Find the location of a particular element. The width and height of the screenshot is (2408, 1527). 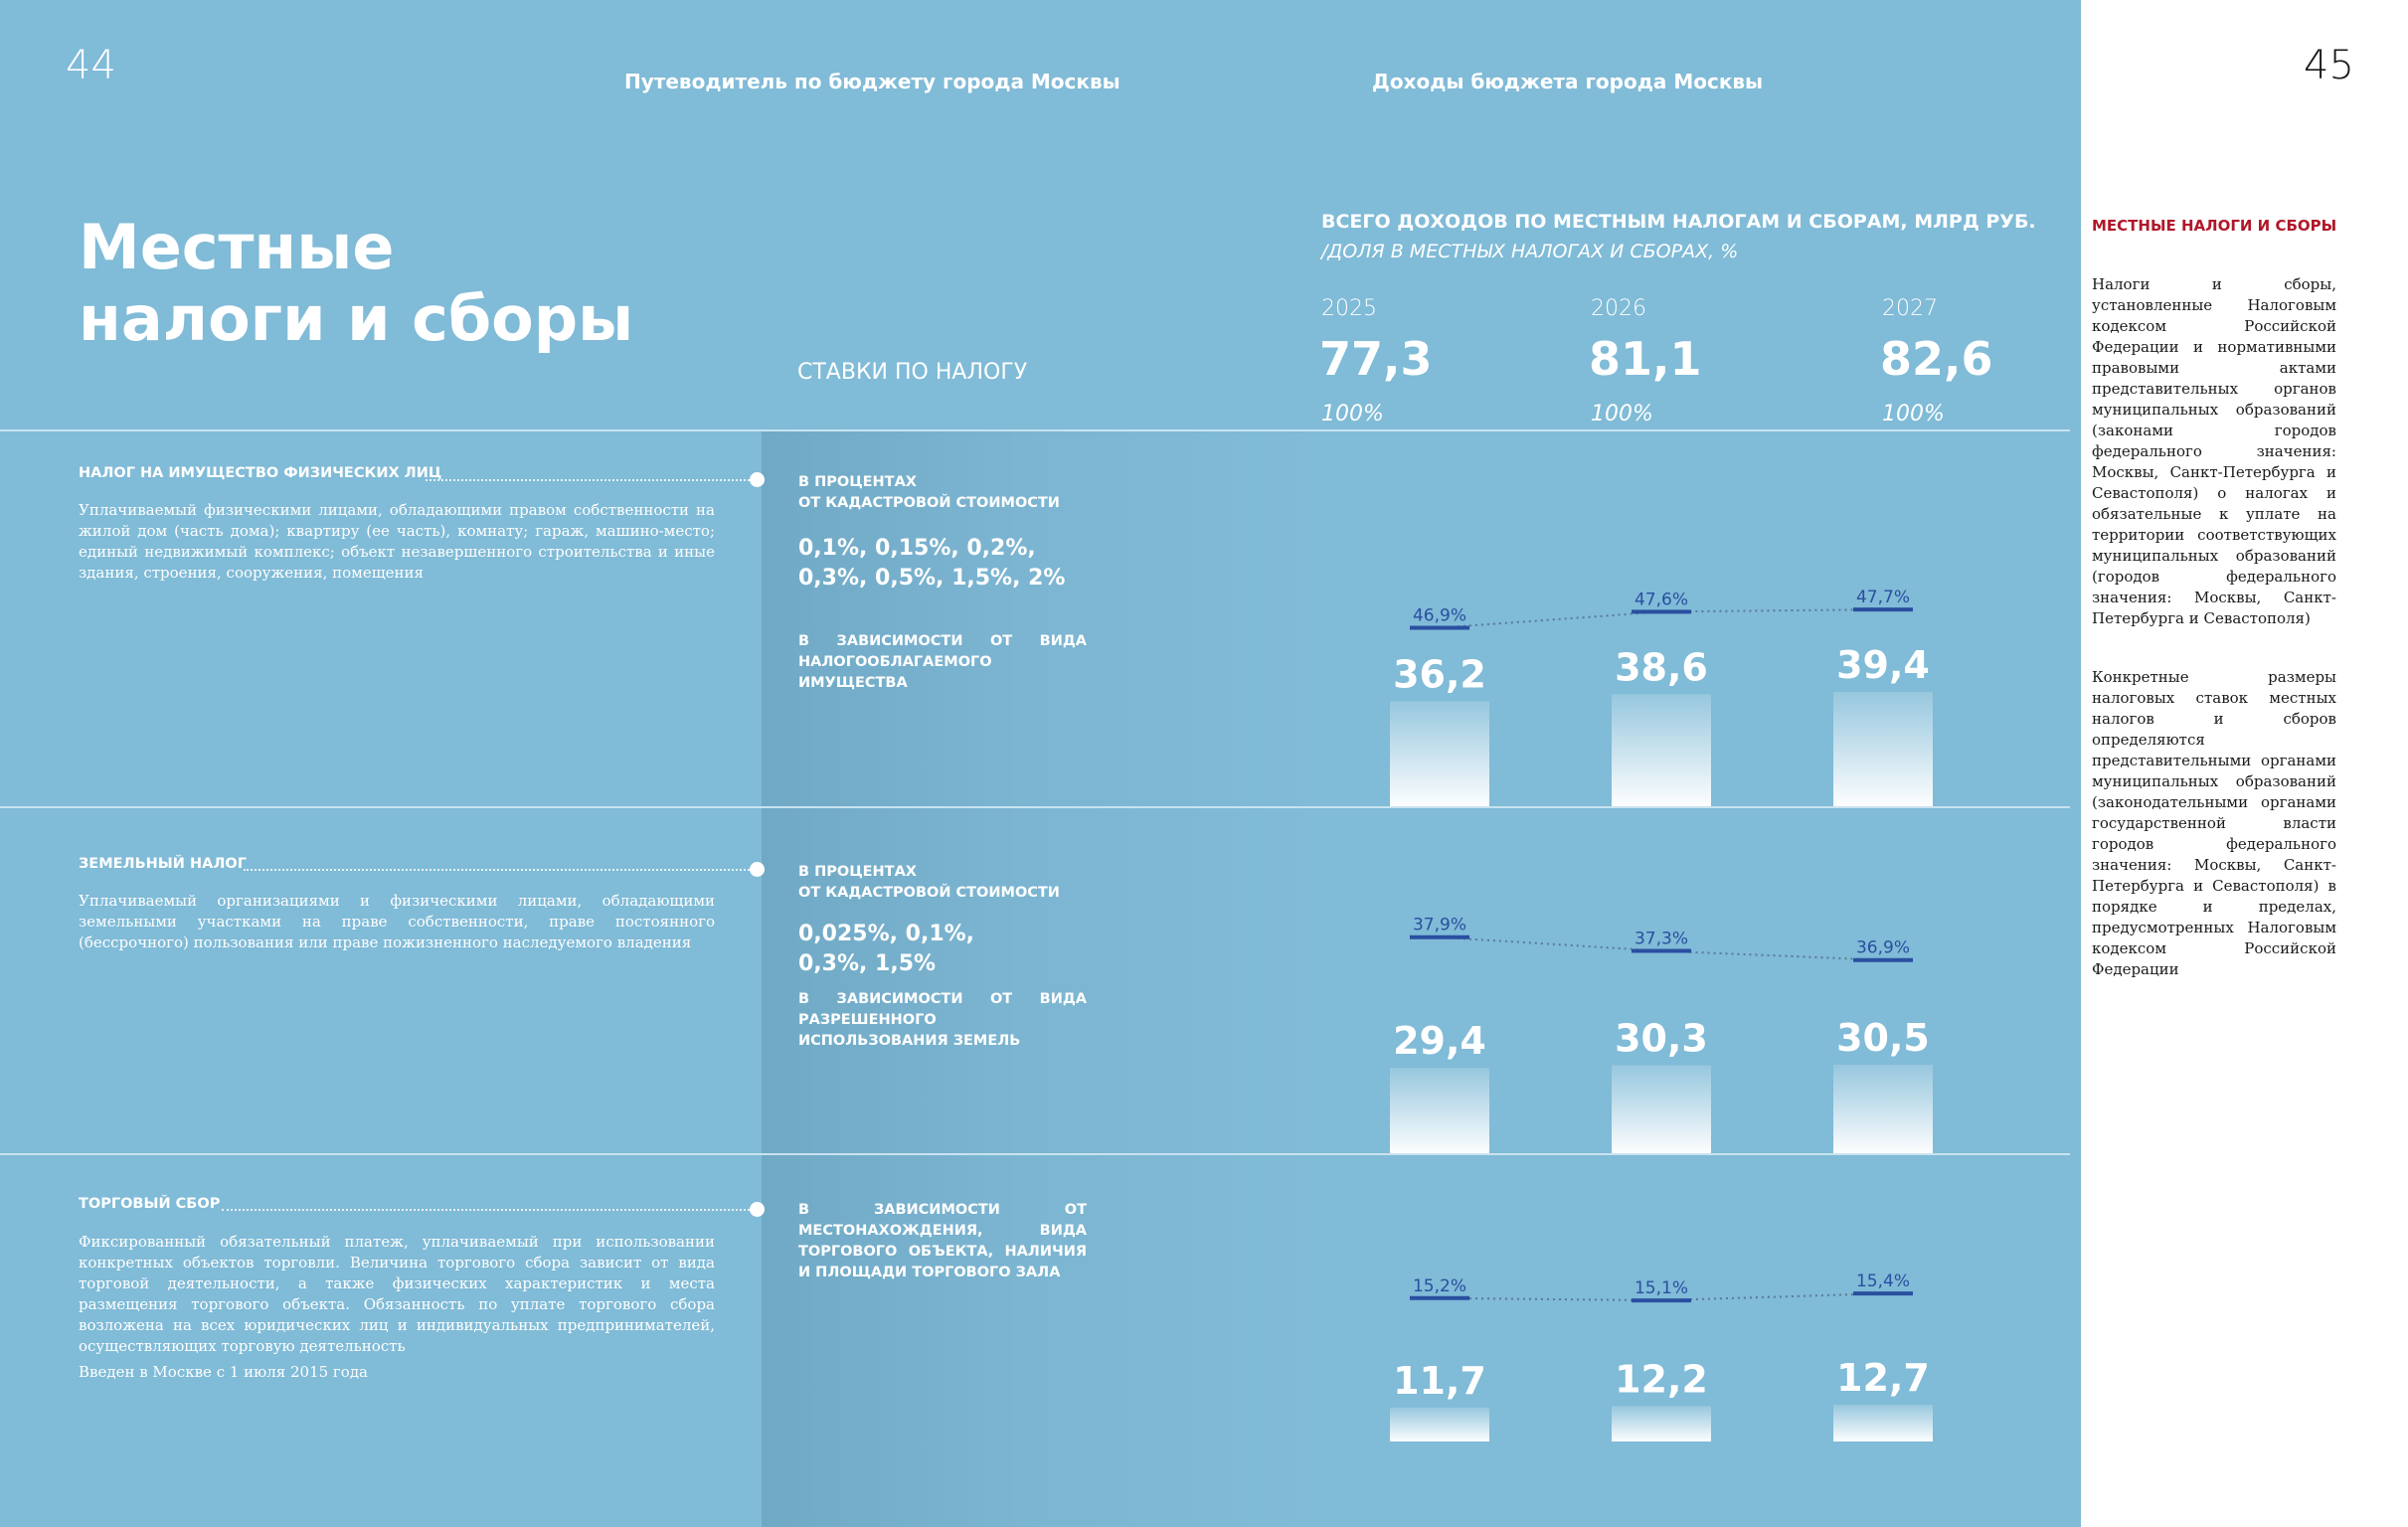

year-2027: 2027 is located at coordinates (1910, 308).